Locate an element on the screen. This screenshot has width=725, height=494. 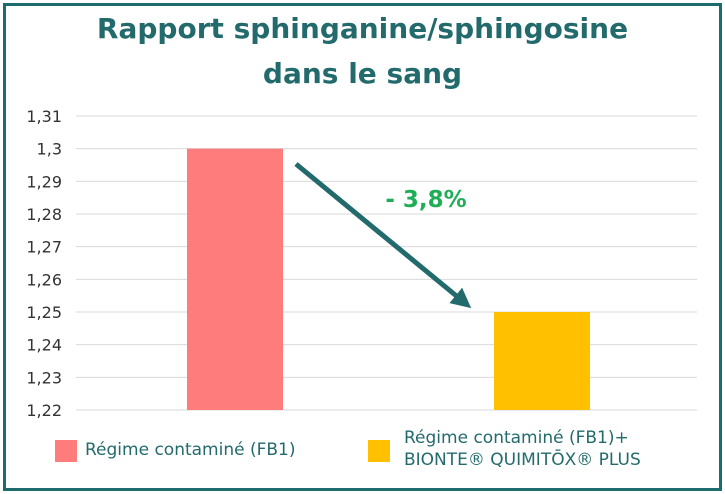
chart-title-line-1: Rapport sphinganine/sphingosine is located at coordinates (362, 28).